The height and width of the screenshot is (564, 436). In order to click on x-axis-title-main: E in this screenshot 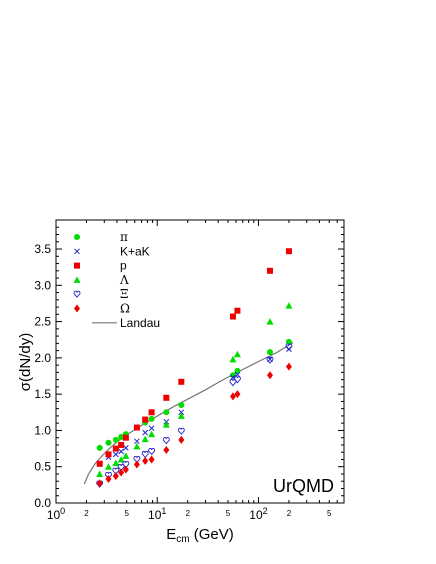, I will do `click(171, 534)`.